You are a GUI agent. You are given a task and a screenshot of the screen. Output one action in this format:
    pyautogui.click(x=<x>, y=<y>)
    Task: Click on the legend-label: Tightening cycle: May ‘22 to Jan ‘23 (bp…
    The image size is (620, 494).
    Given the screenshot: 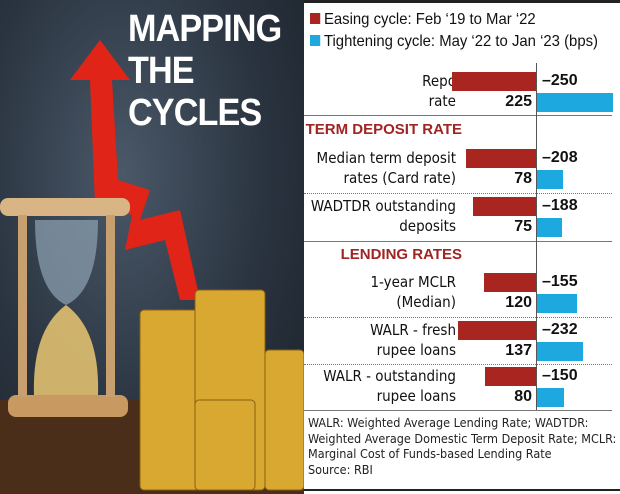 What is the action you would take?
    pyautogui.click(x=460, y=41)
    